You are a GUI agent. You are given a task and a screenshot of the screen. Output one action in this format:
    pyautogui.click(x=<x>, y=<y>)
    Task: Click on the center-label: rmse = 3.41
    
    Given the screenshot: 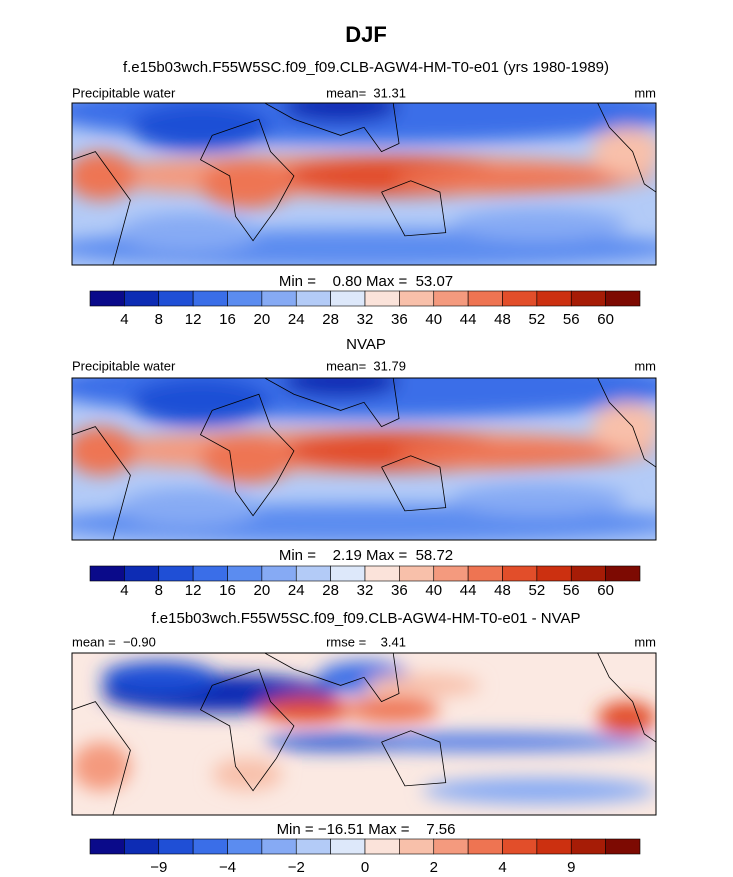 What is the action you would take?
    pyautogui.click(x=366, y=641)
    